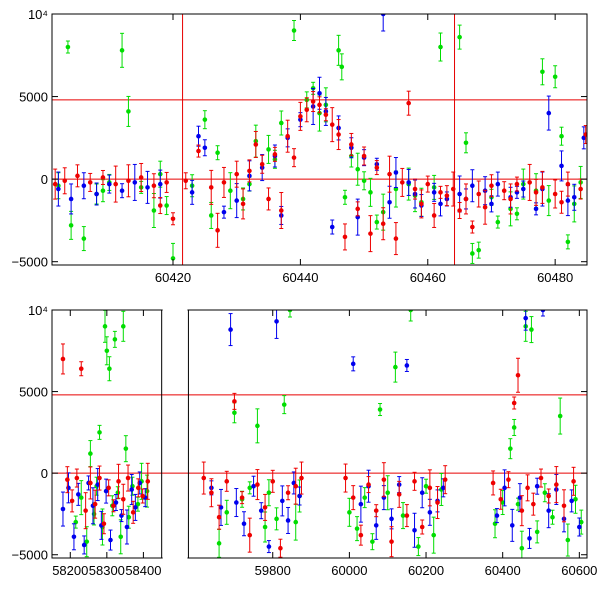  Describe the element at coordinates (173, 277) in the screenshot. I see `x-tick-label: 60420` at that location.